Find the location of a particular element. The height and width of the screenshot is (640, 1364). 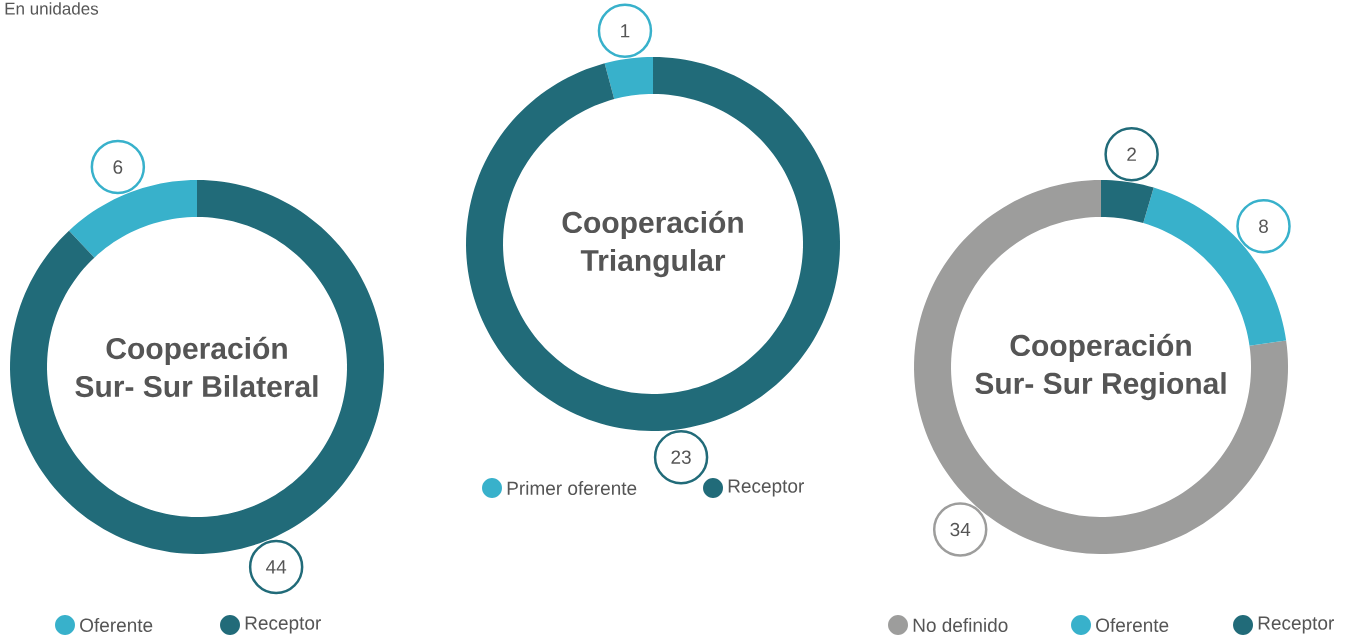

data-label: 6 is located at coordinates (118, 167).